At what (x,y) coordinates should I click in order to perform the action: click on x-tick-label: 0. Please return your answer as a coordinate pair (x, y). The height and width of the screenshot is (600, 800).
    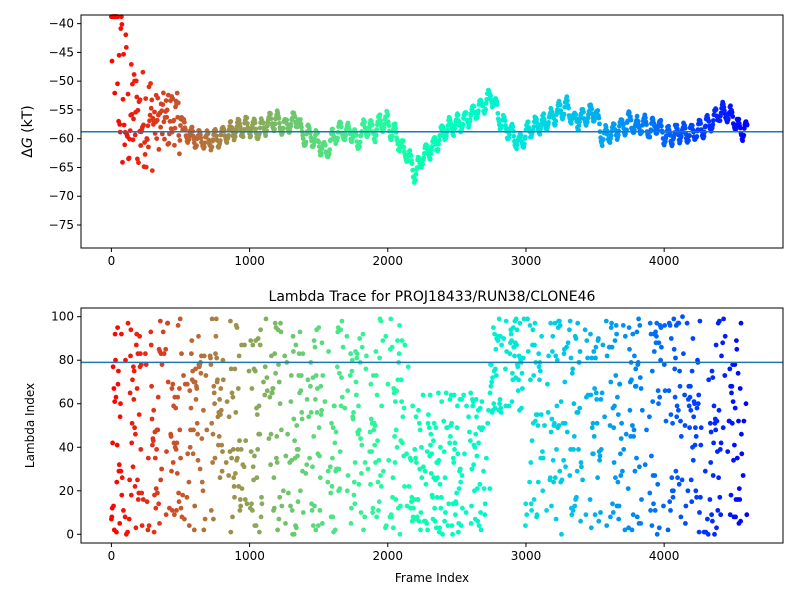
    Looking at the image, I should click on (112, 556).